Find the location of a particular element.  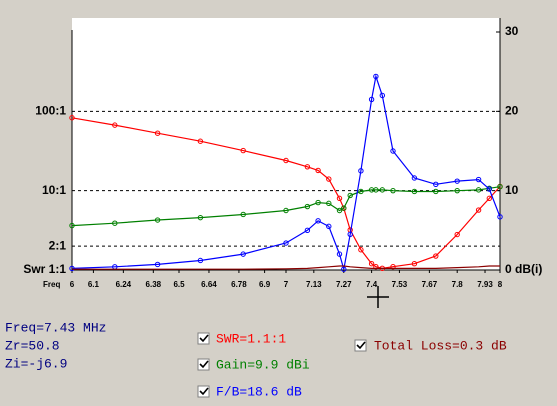

x-tick-label: 6.5 is located at coordinates (179, 284).